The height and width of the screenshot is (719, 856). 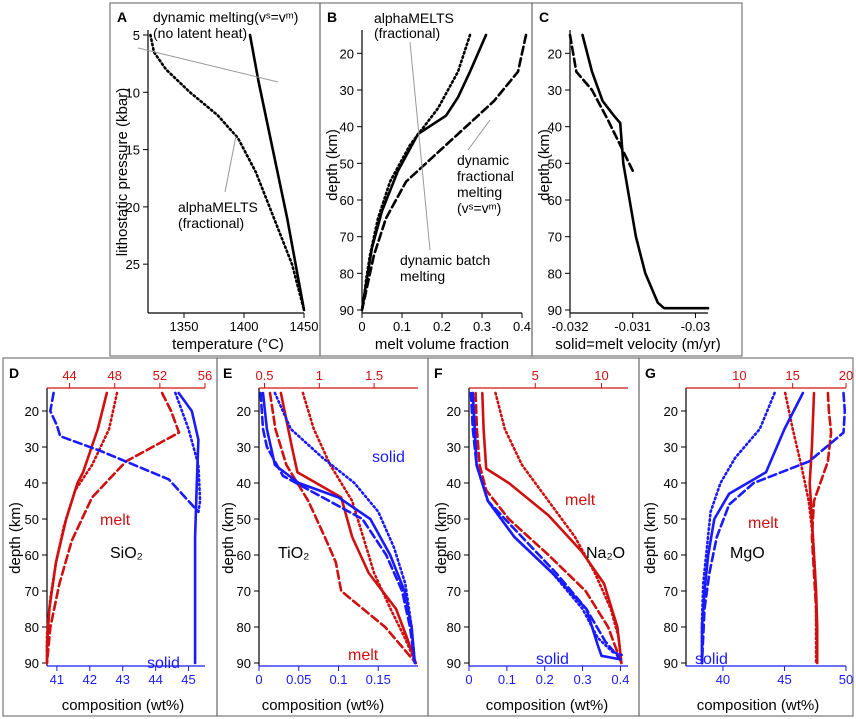 I want to click on panel-d-bottom-tick-label: 43, so click(x=122, y=679).